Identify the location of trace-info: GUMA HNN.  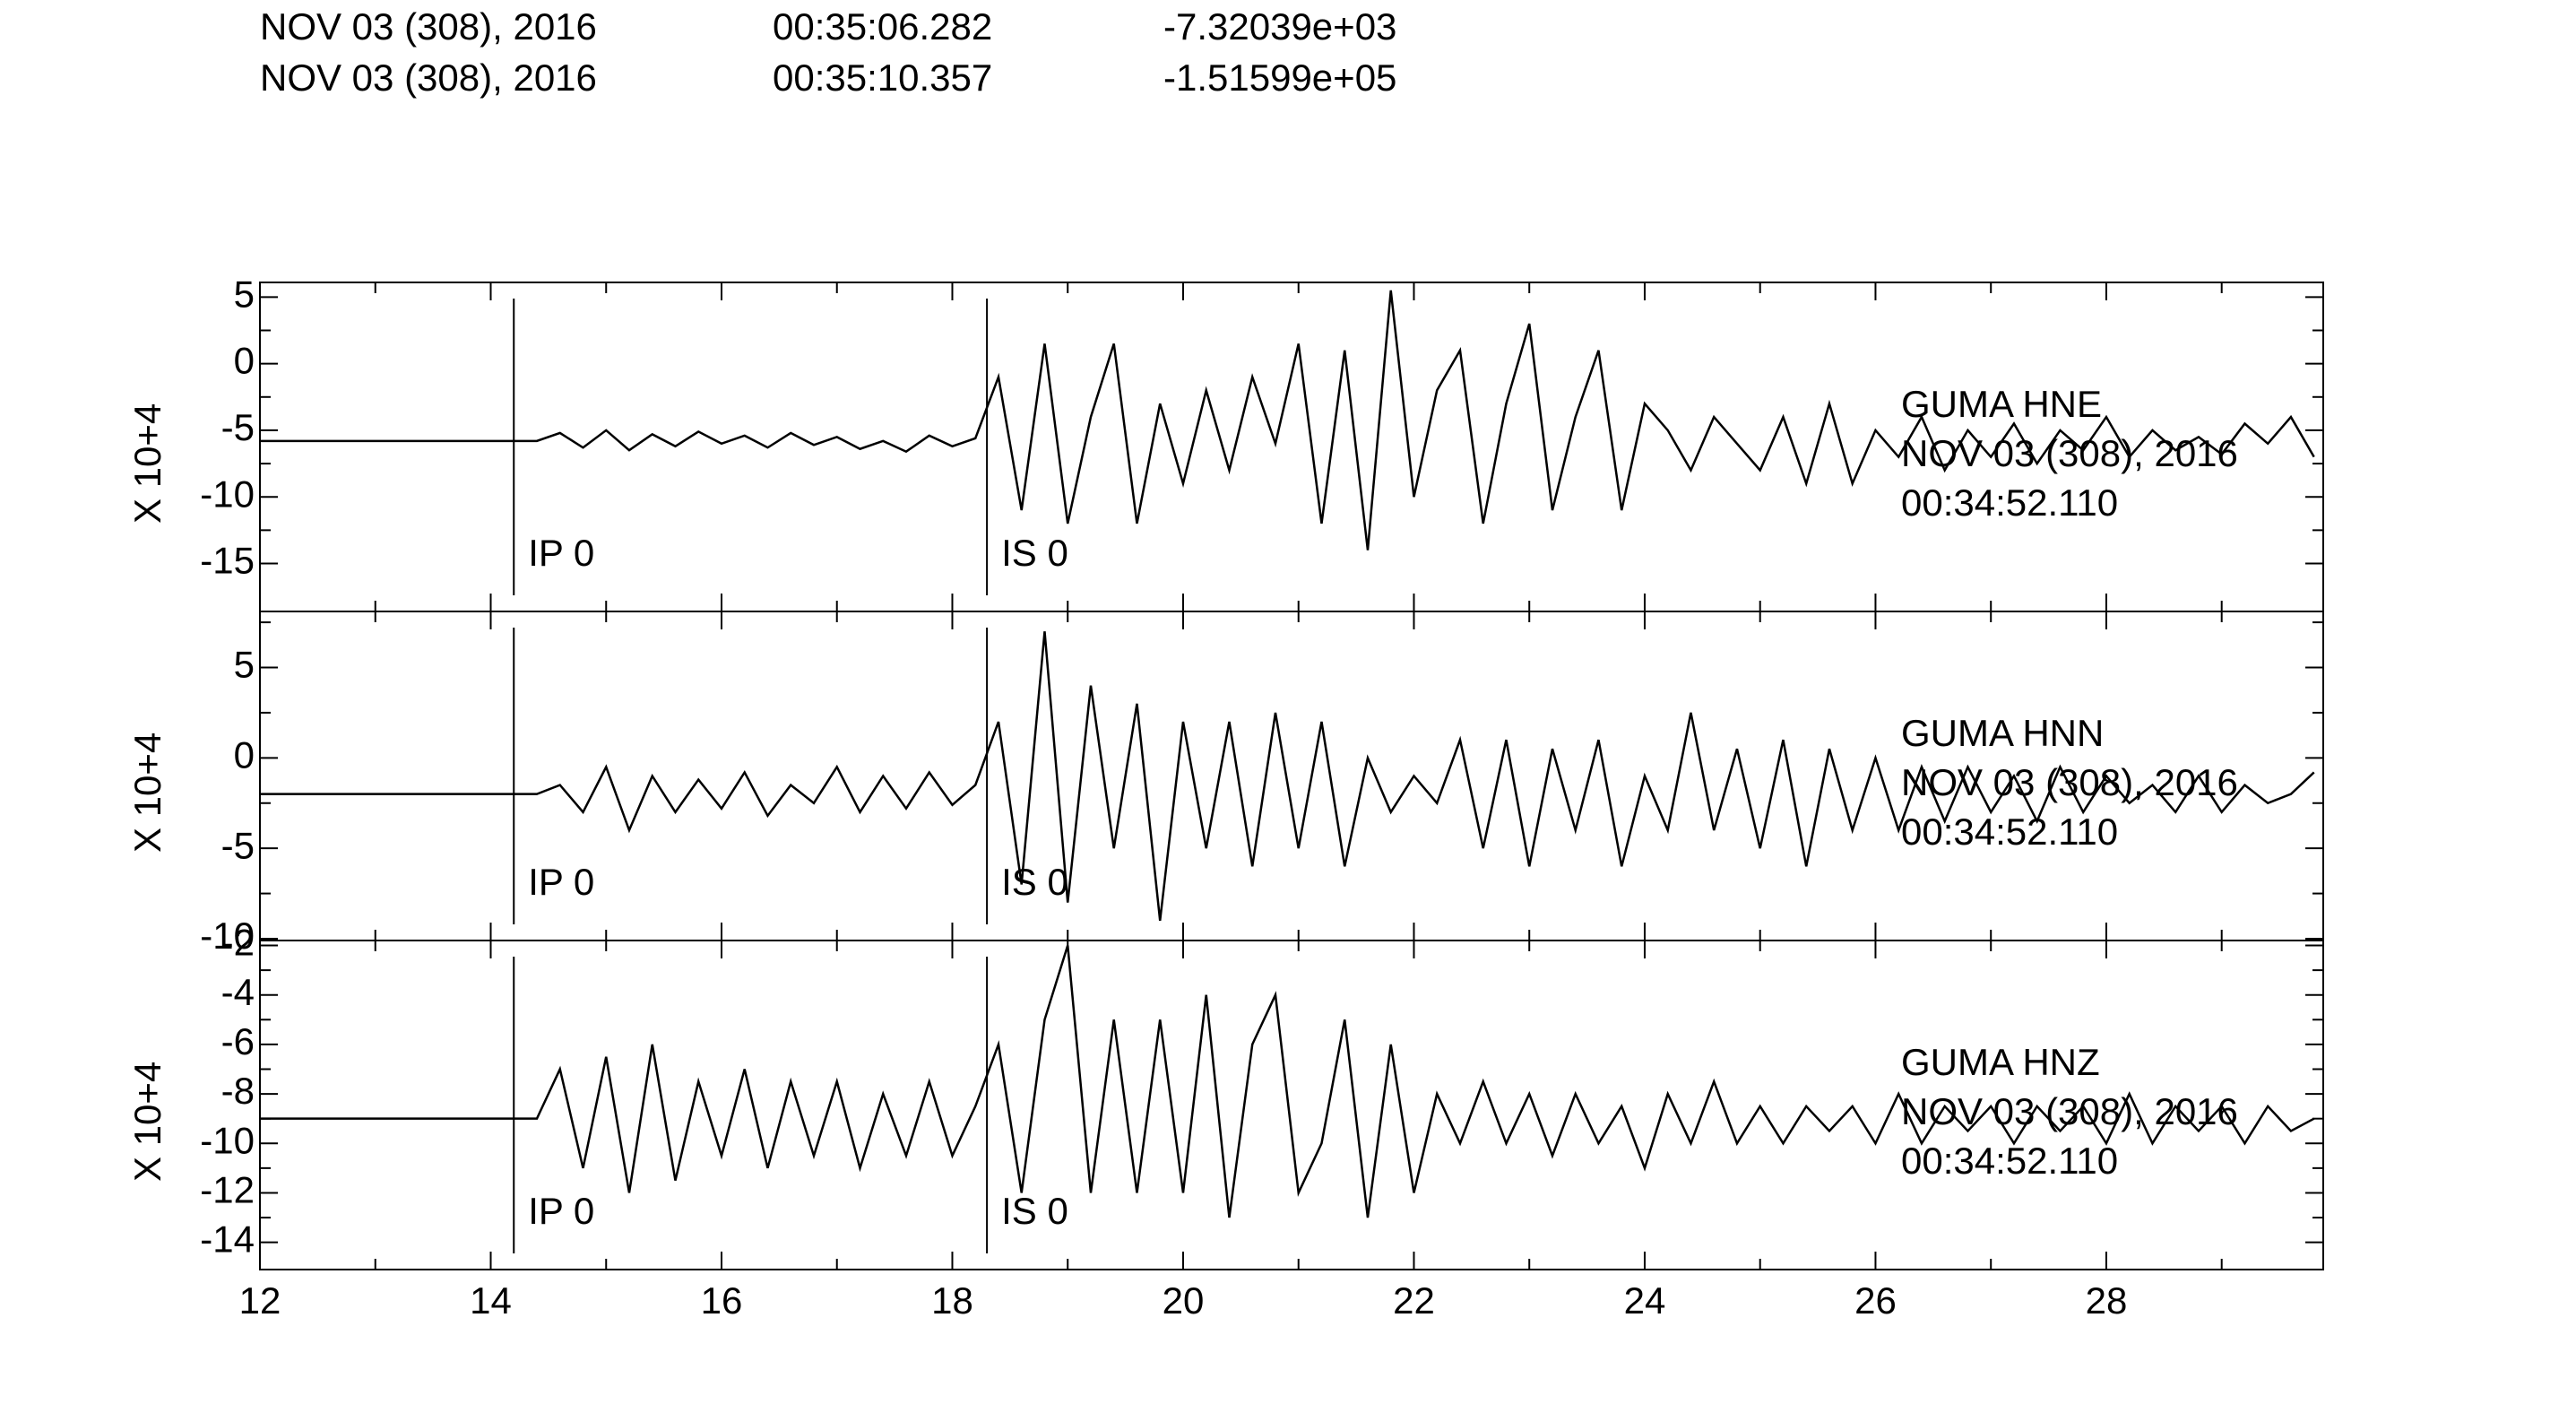
(2002, 733).